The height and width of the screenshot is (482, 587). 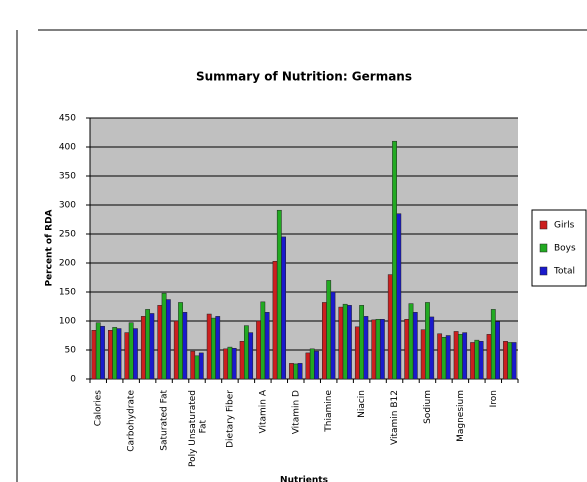 What do you see at coordinates (67, 264) in the screenshot?
I see `y-tick-label: 200` at bounding box center [67, 264].